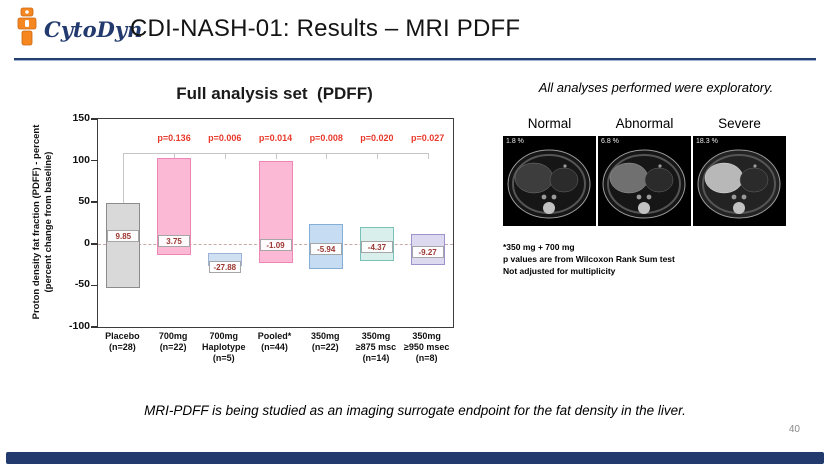 This screenshot has width=830, height=467. Describe the element at coordinates (656, 87) in the screenshot. I see `exploratory-note: All analyses performed were exploratory.` at that location.